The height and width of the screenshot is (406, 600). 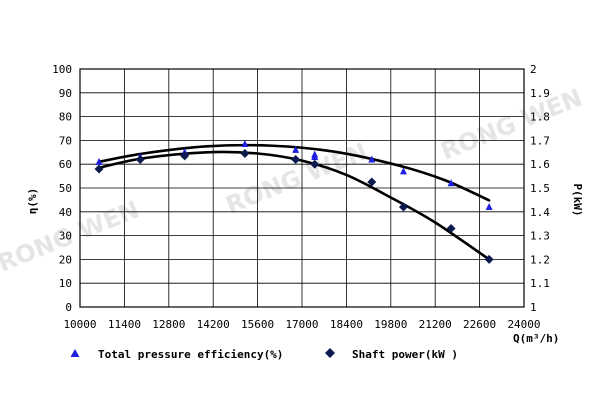 What do you see at coordinates (65, 117) in the screenshot?
I see `y-left-tick-label: 80` at bounding box center [65, 117].